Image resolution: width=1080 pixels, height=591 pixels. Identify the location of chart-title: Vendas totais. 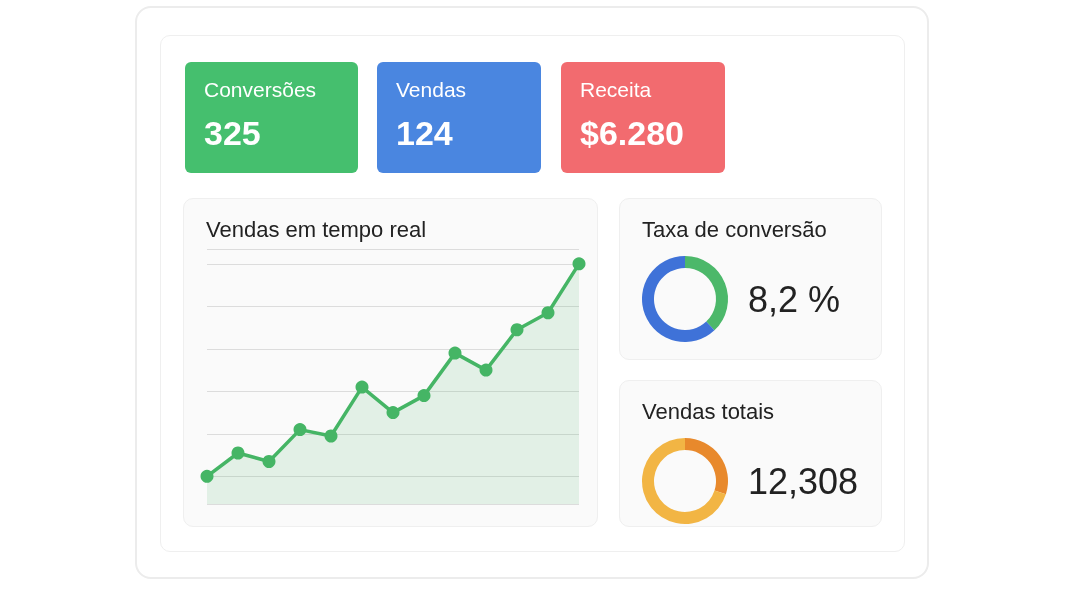
(708, 412).